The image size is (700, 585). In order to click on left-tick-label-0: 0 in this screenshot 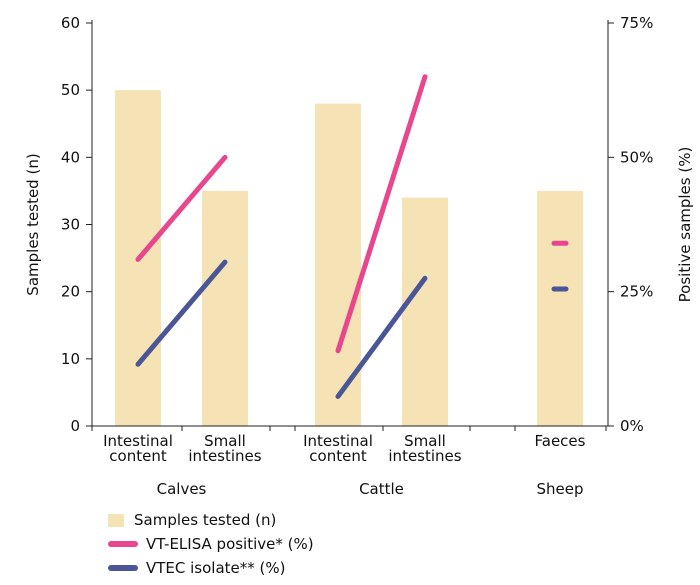, I will do `click(75, 426)`.